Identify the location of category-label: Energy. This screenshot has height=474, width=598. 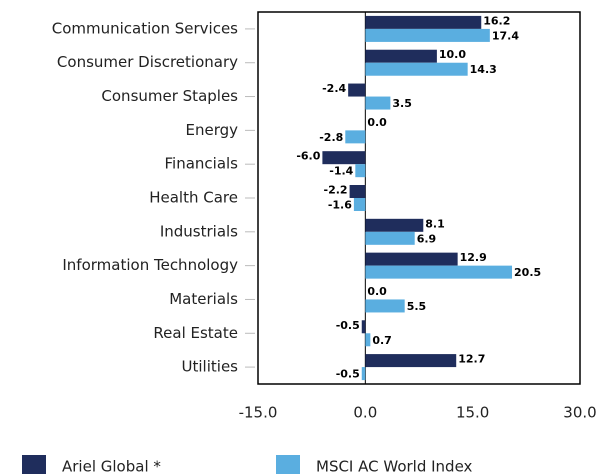
(211, 130).